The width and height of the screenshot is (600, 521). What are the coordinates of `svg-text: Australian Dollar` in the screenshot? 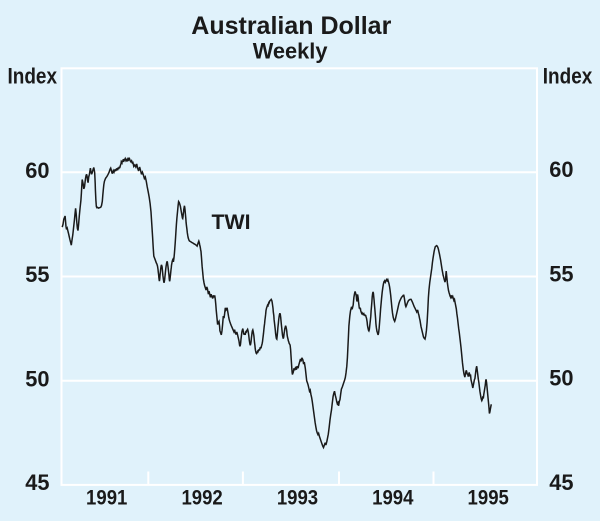 It's located at (291, 26).